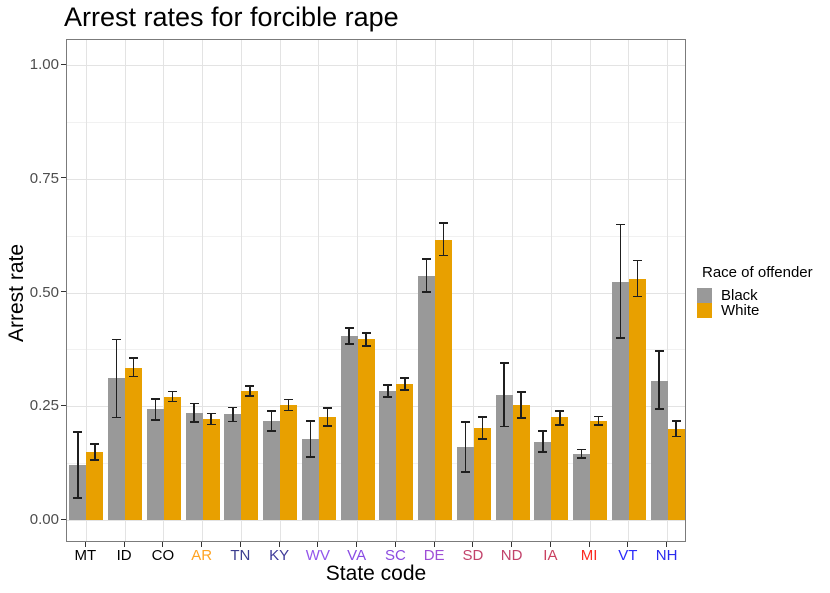  I want to click on bar-black-KY, so click(272, 470).